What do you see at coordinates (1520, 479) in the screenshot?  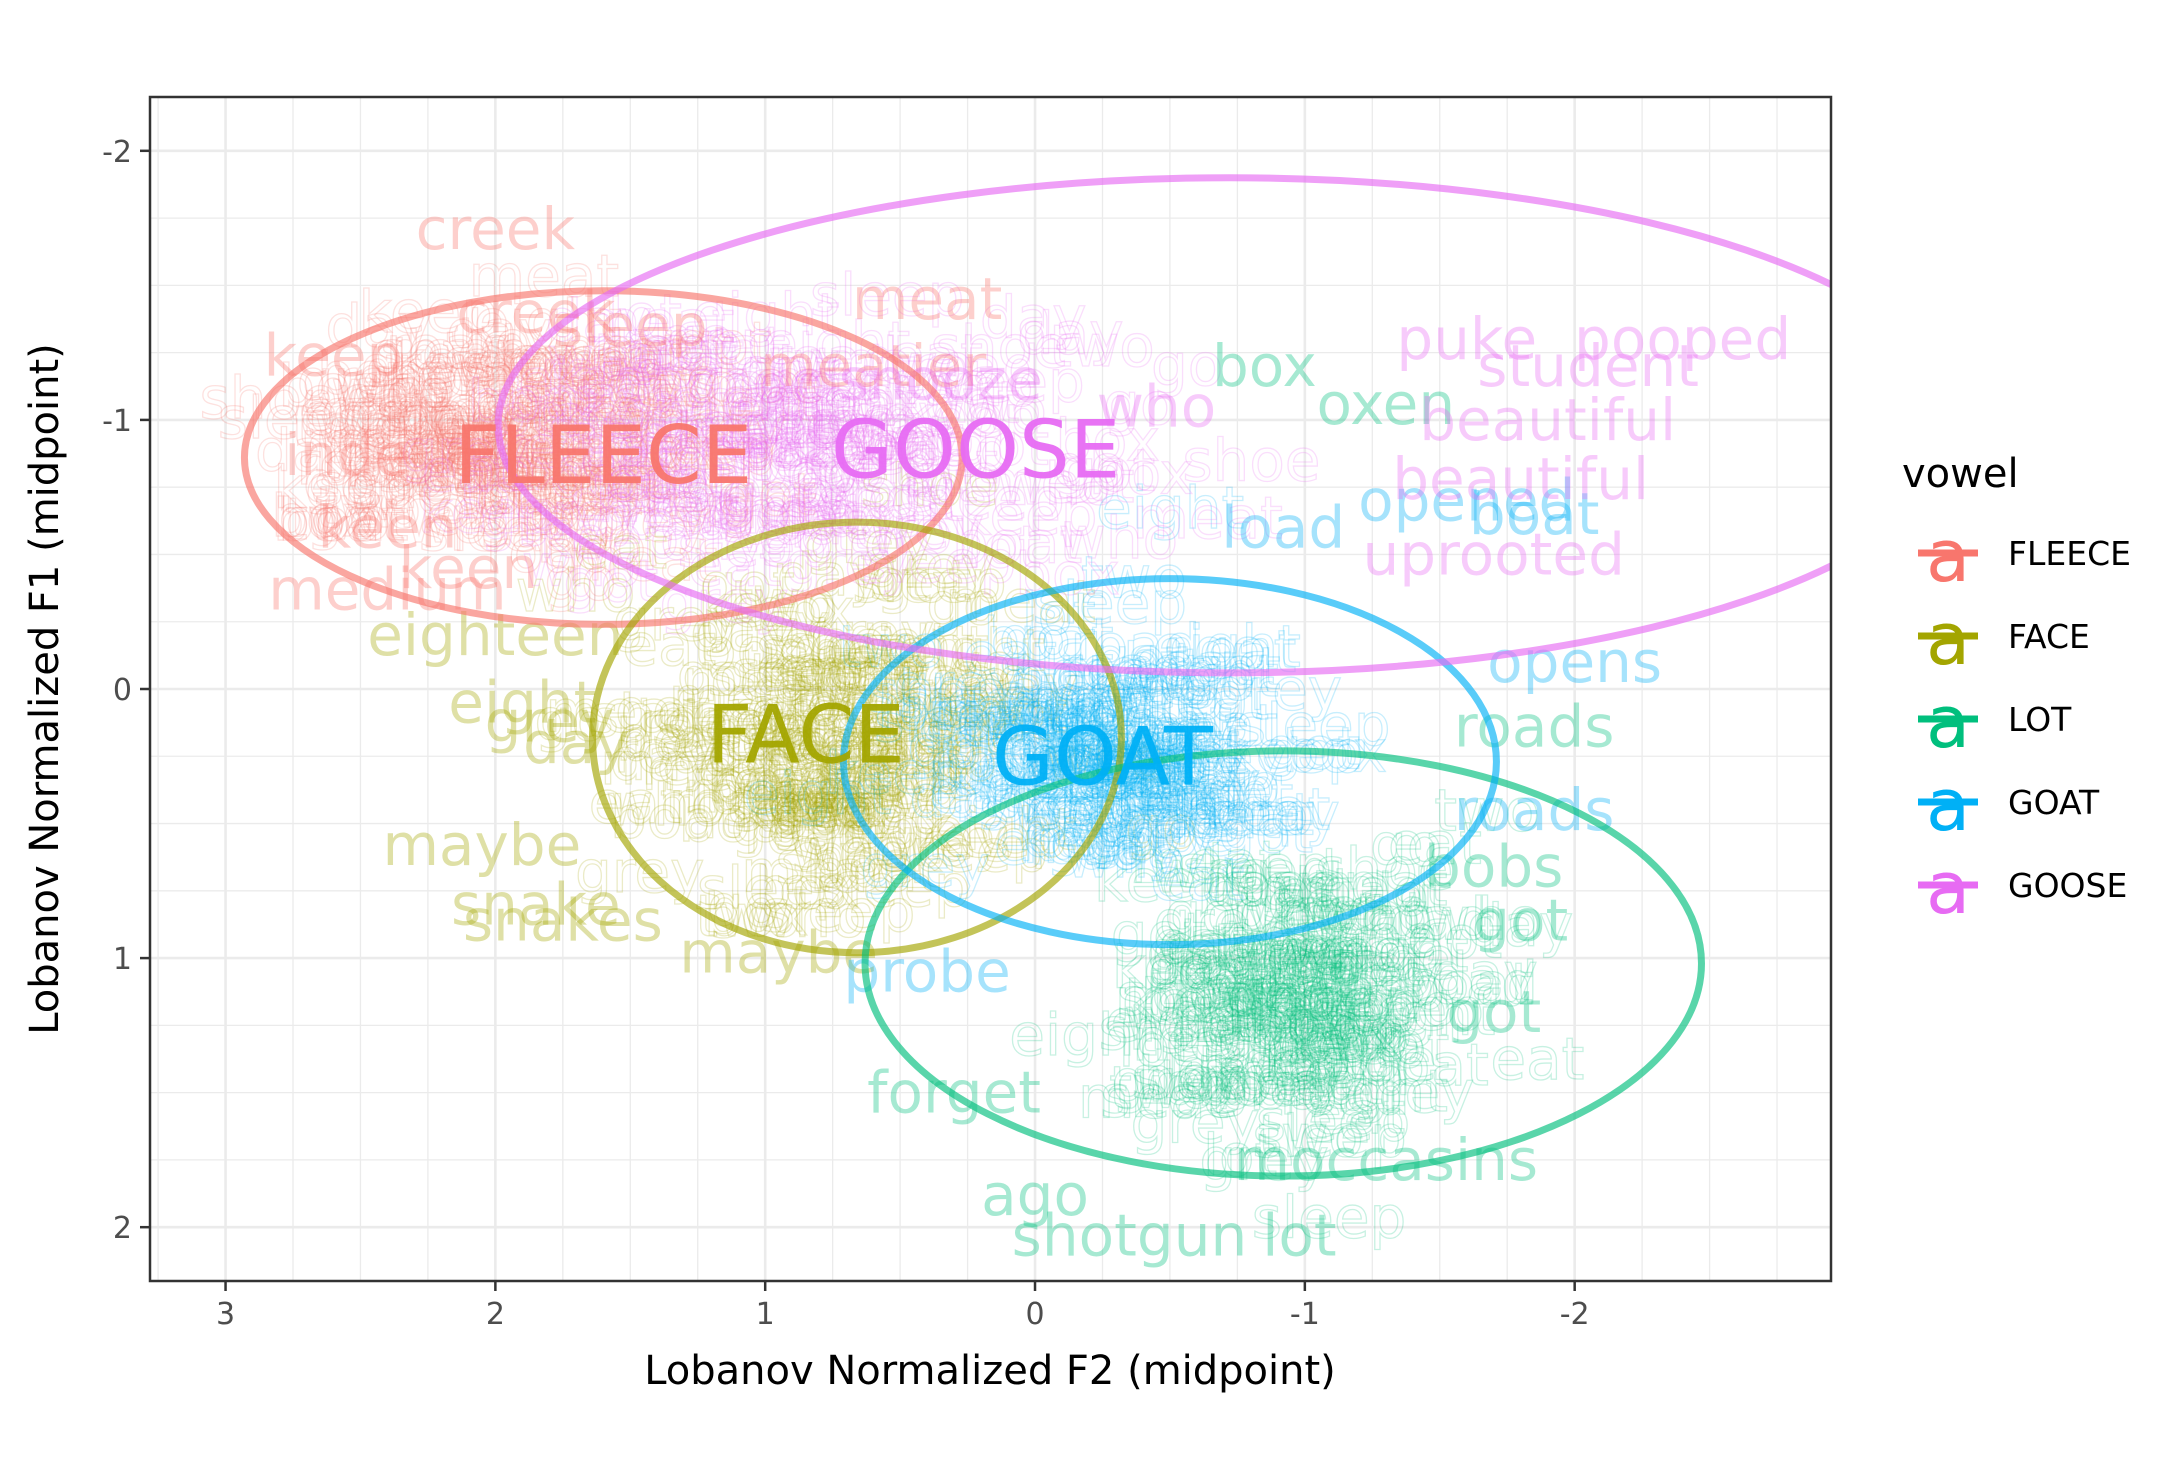 I see `word-label: beautiful` at bounding box center [1520, 479].